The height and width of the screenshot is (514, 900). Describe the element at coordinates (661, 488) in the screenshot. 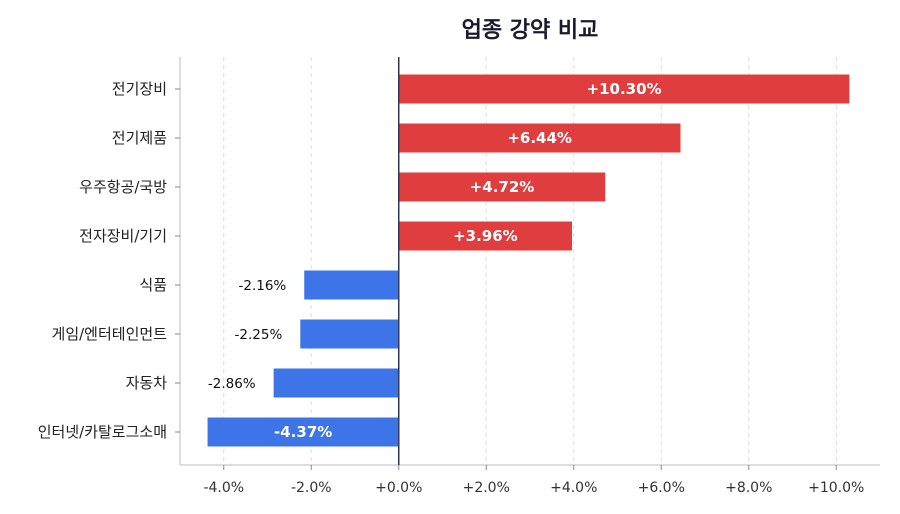

I see `x-tick-label: +6.0%` at that location.